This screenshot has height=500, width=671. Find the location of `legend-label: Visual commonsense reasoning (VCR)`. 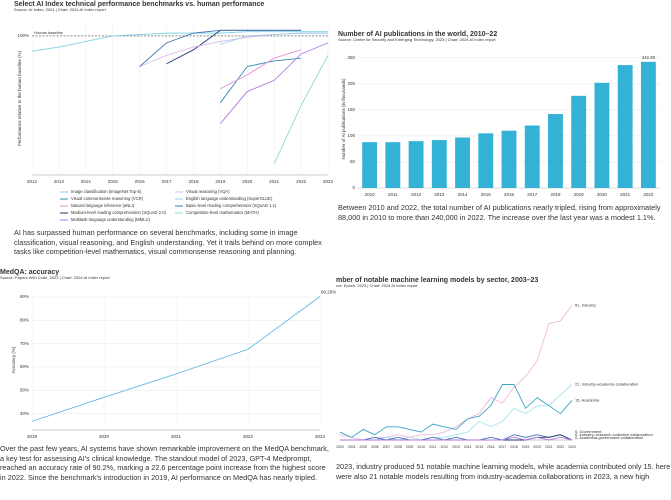

legend-label: Visual commonsense reasoning (VCR) is located at coordinates (107, 198).